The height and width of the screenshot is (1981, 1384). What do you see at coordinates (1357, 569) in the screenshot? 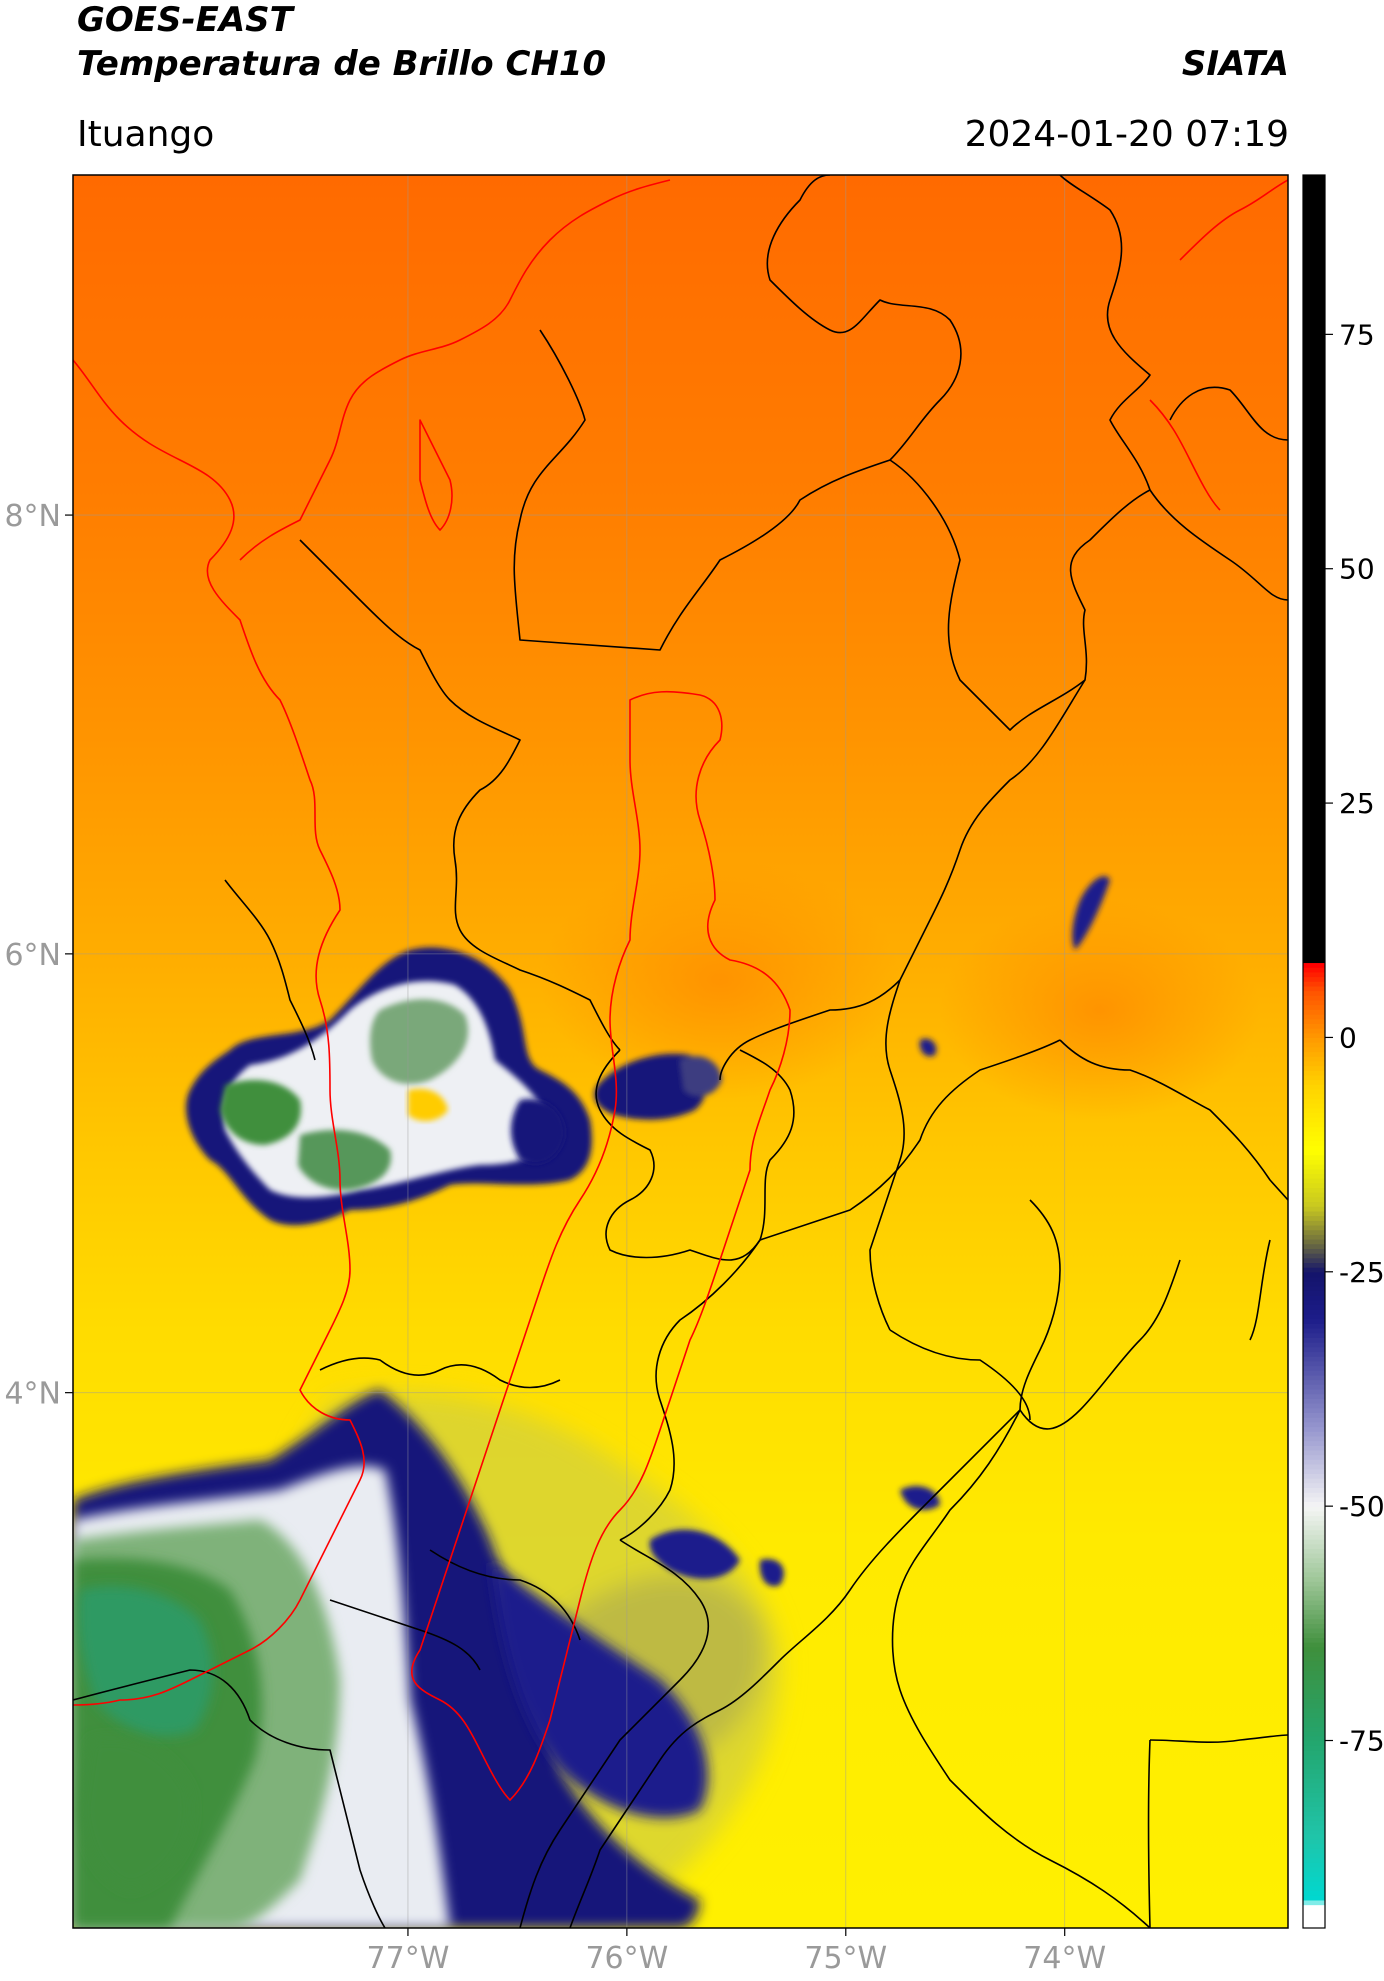
I see `colorbar-tick-label: 50` at bounding box center [1357, 569].